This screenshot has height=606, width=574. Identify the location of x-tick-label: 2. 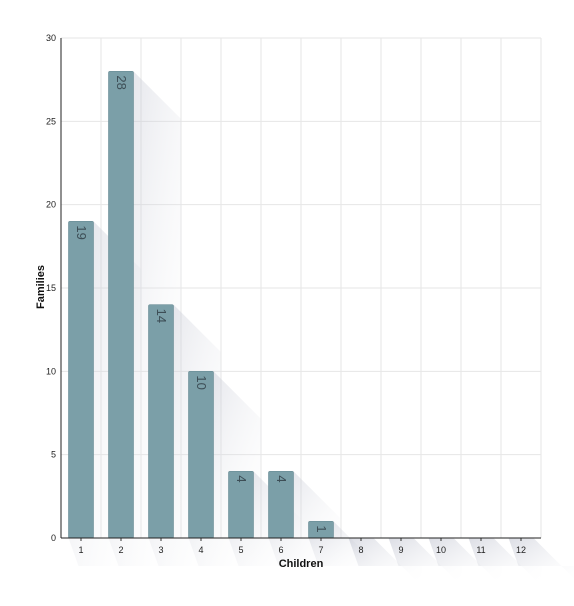
(120, 550).